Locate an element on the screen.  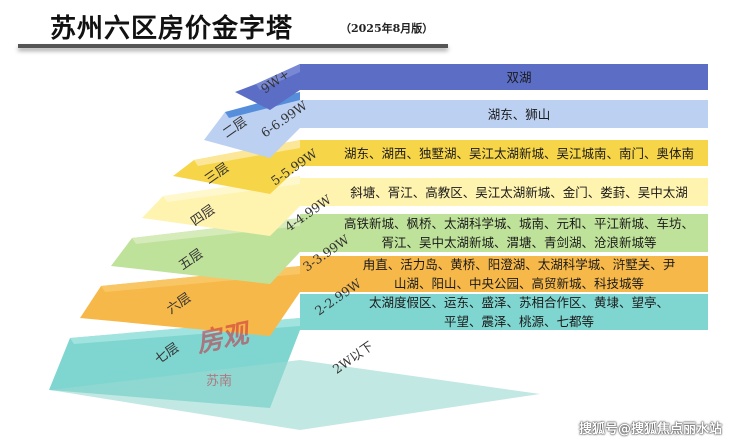
pyramid-base is located at coordinates (295, 395).